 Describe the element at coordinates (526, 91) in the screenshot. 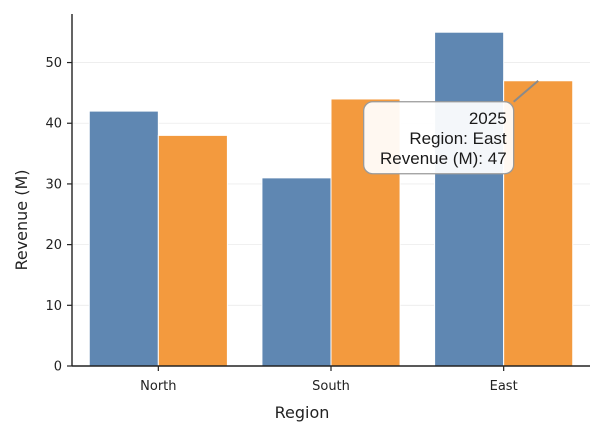

I see `tooltip-pointer` at that location.